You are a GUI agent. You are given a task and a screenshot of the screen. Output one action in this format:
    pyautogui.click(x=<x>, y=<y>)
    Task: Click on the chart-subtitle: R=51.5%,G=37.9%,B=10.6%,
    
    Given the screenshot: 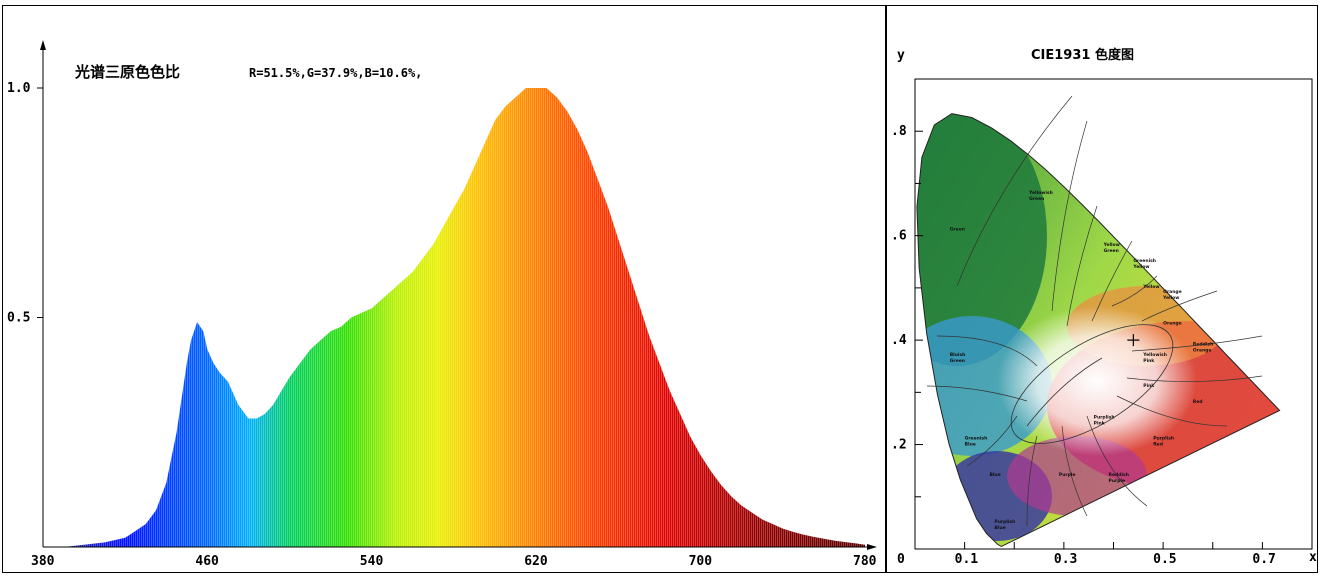 What is the action you would take?
    pyautogui.click(x=335, y=73)
    